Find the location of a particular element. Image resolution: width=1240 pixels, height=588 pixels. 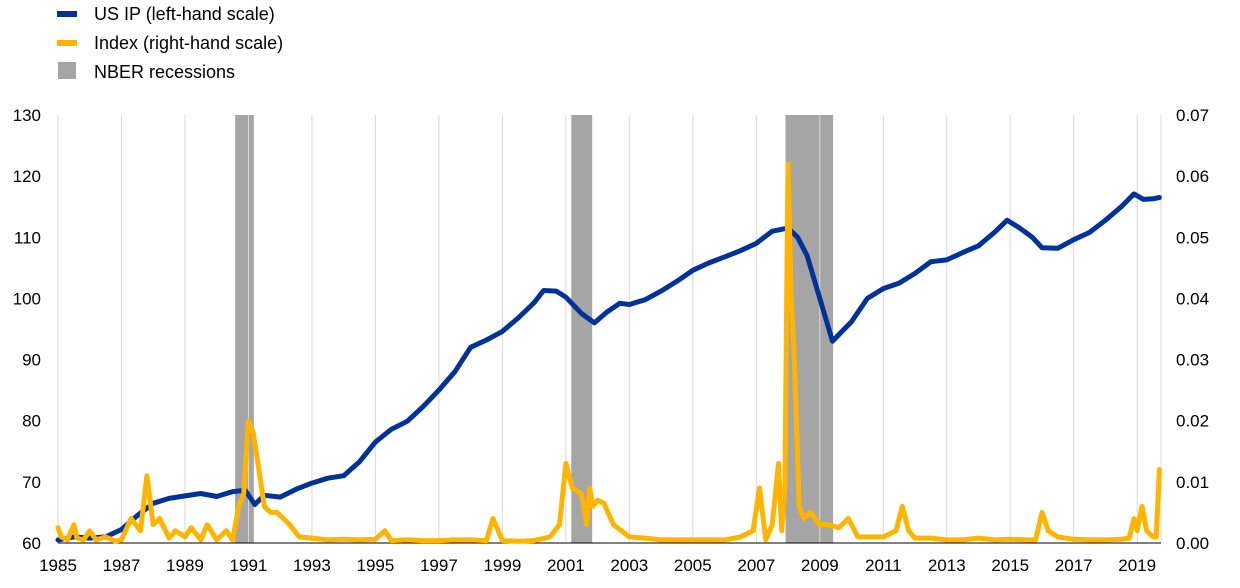

y-right-tick-0.06: 0.06 is located at coordinates (1192, 176).